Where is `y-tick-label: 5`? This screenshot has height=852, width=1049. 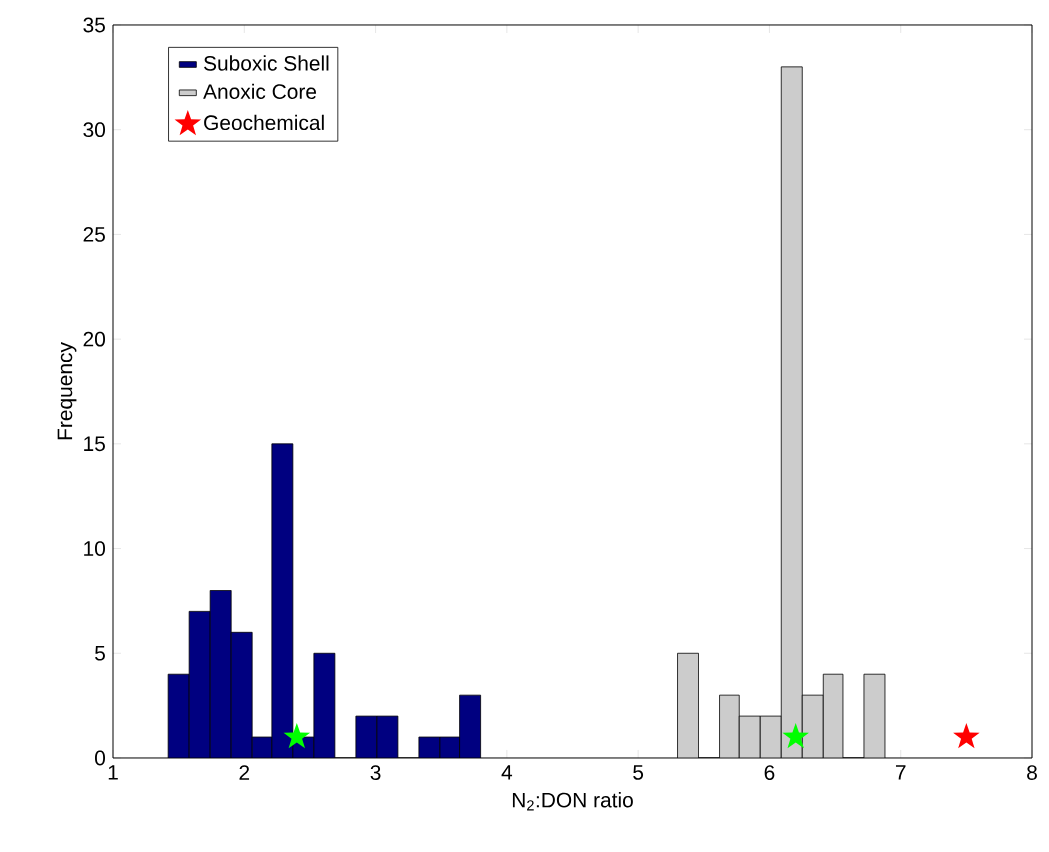
y-tick-label: 5 is located at coordinates (100, 653).